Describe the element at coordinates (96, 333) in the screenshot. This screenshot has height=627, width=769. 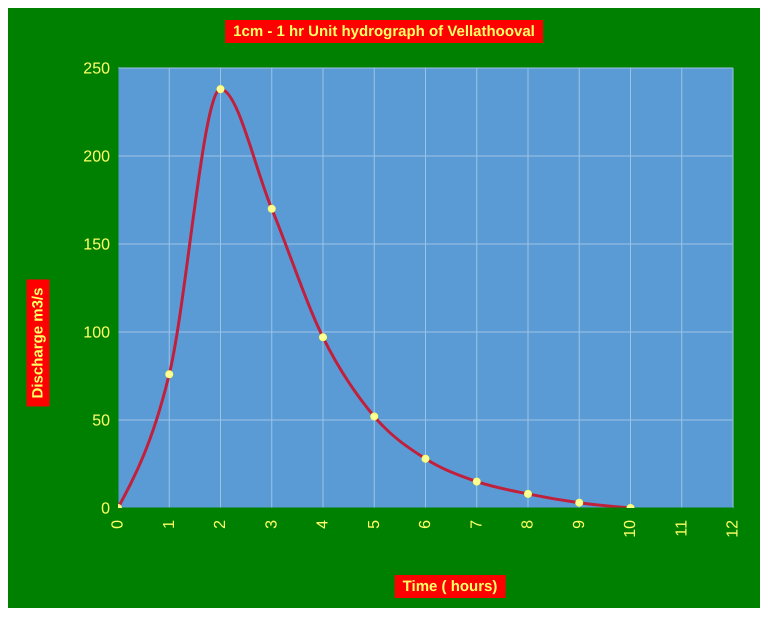
I see `y-tick-label: 100` at that location.